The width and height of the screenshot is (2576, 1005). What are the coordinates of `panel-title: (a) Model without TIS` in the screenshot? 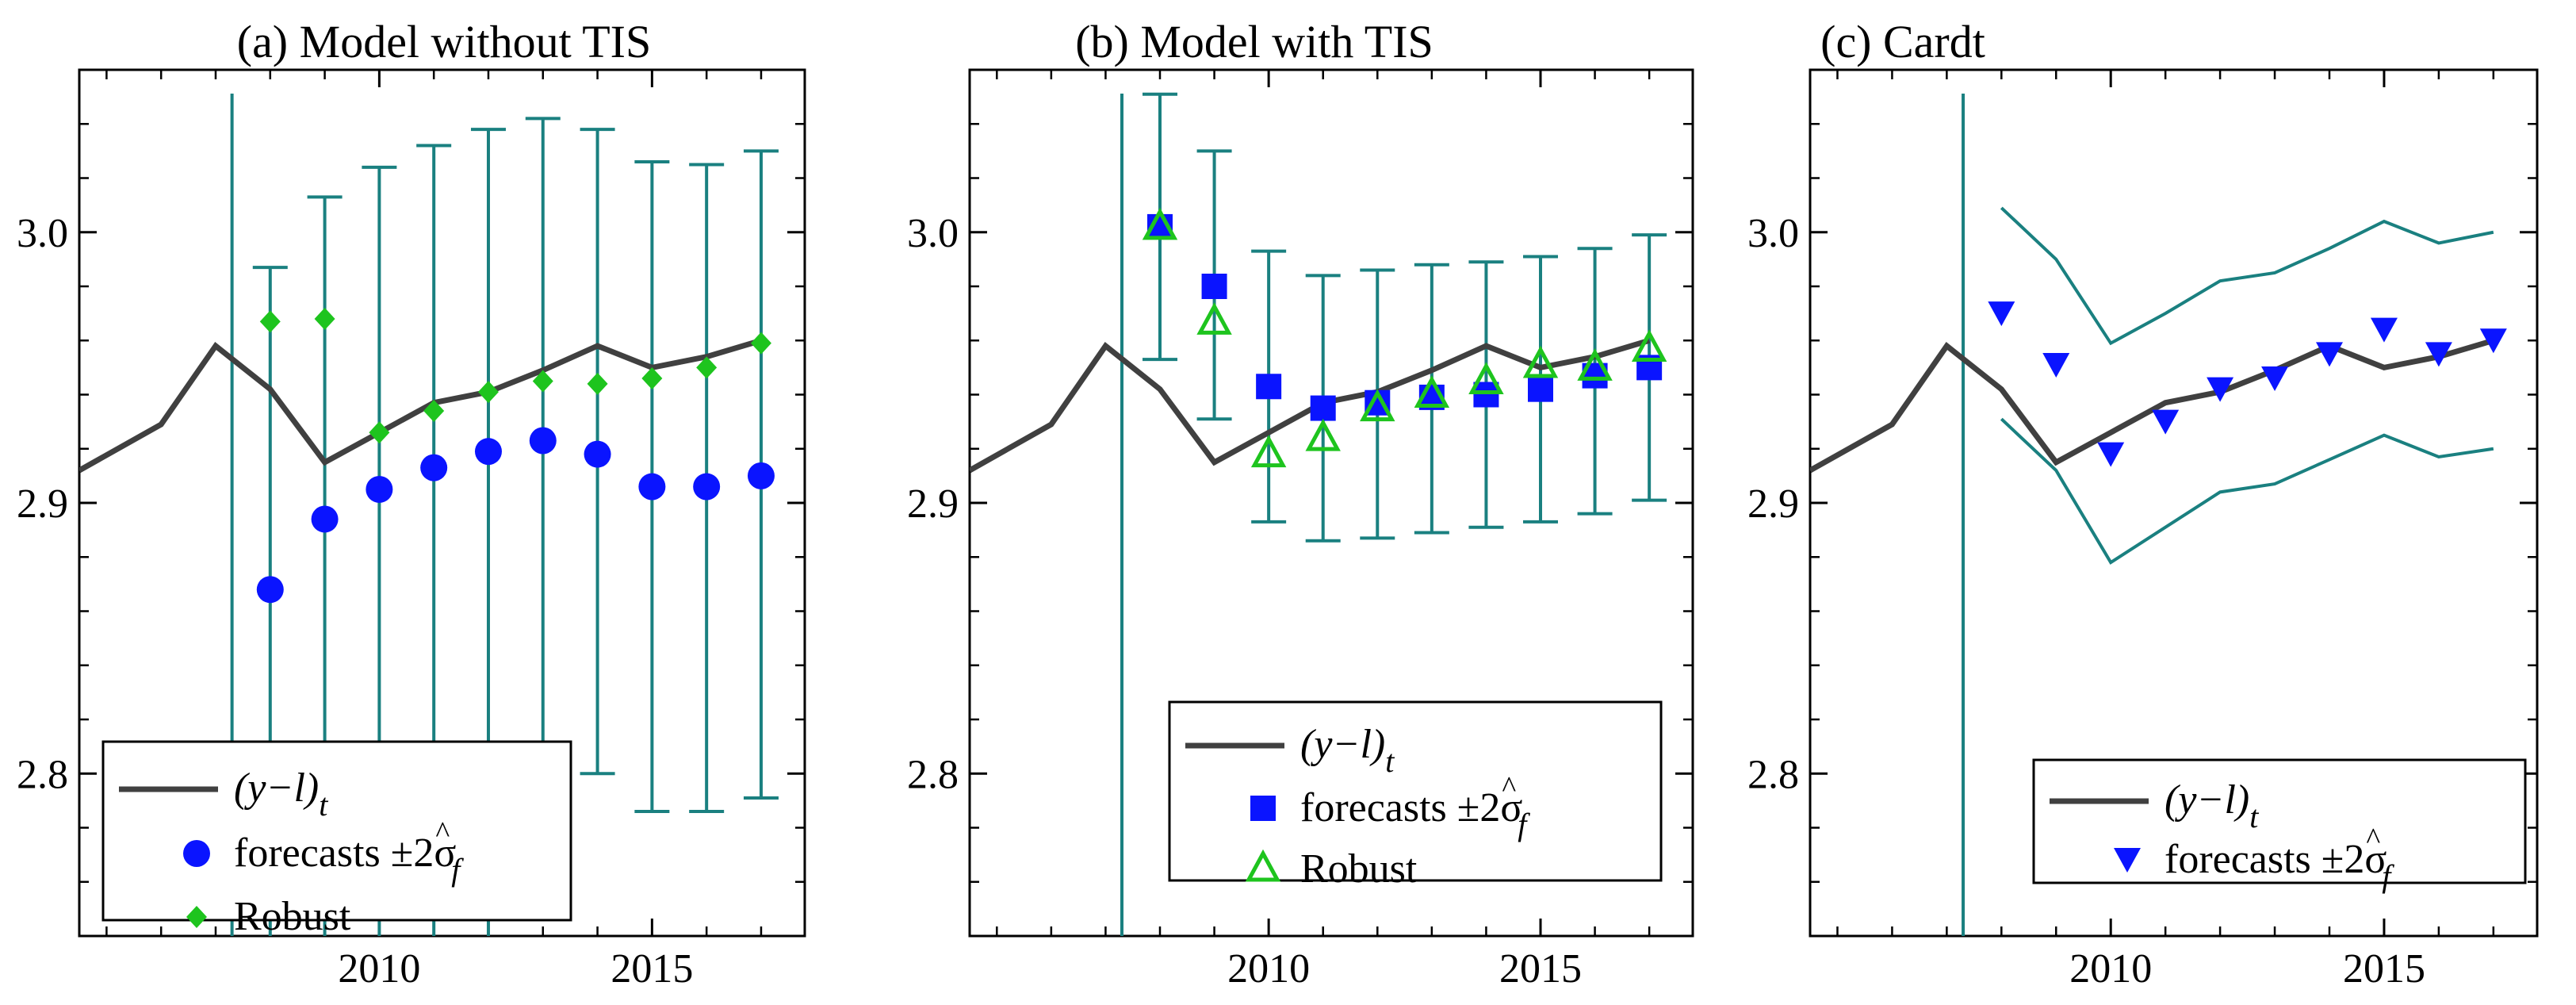 It's located at (444, 42).